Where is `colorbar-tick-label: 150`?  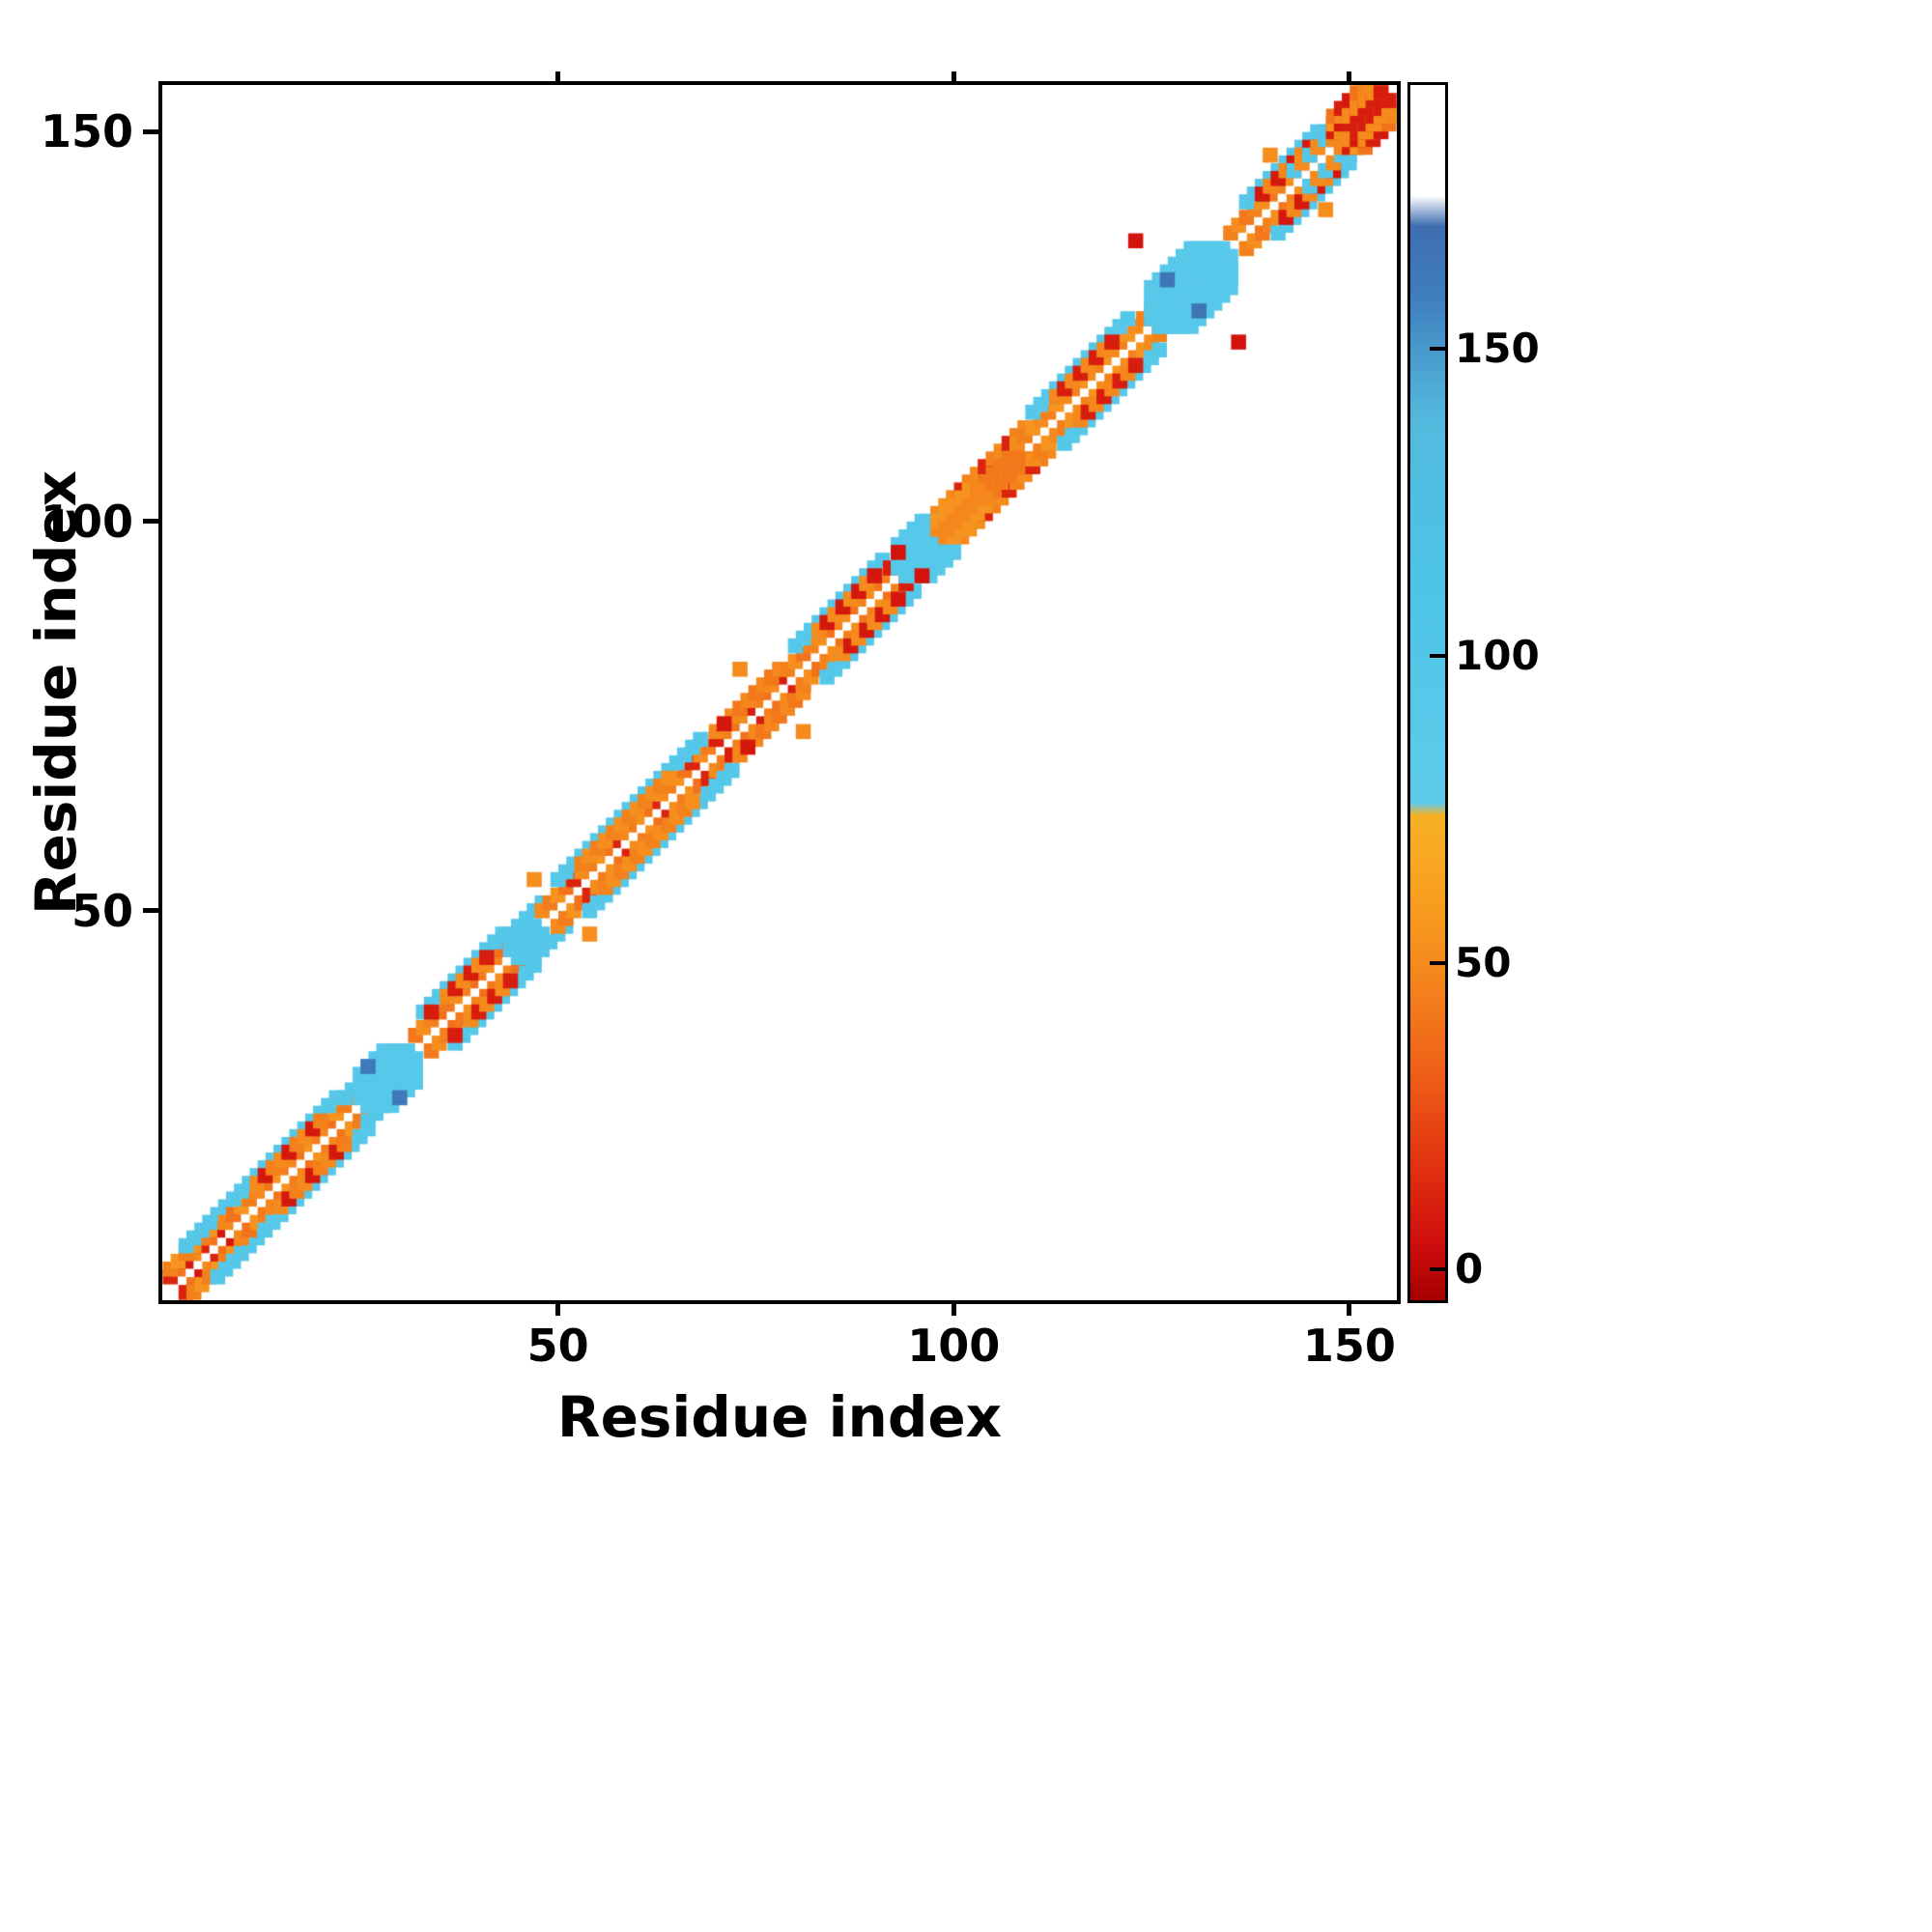 colorbar-tick-label: 150 is located at coordinates (1497, 349).